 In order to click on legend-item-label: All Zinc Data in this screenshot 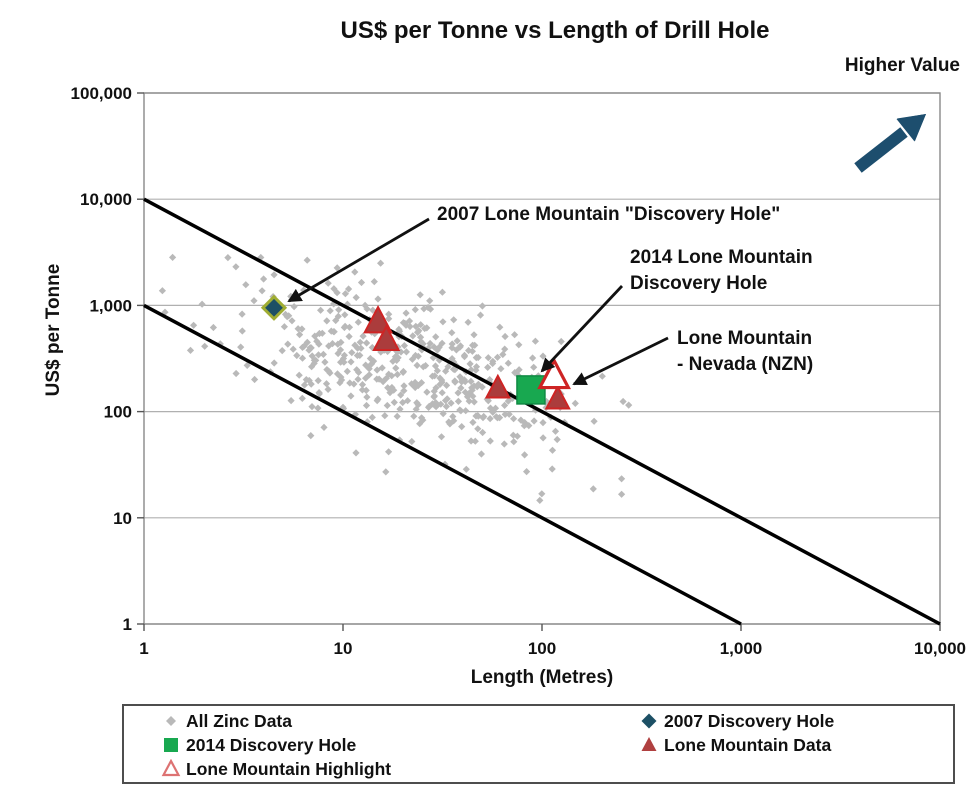, I will do `click(239, 721)`.